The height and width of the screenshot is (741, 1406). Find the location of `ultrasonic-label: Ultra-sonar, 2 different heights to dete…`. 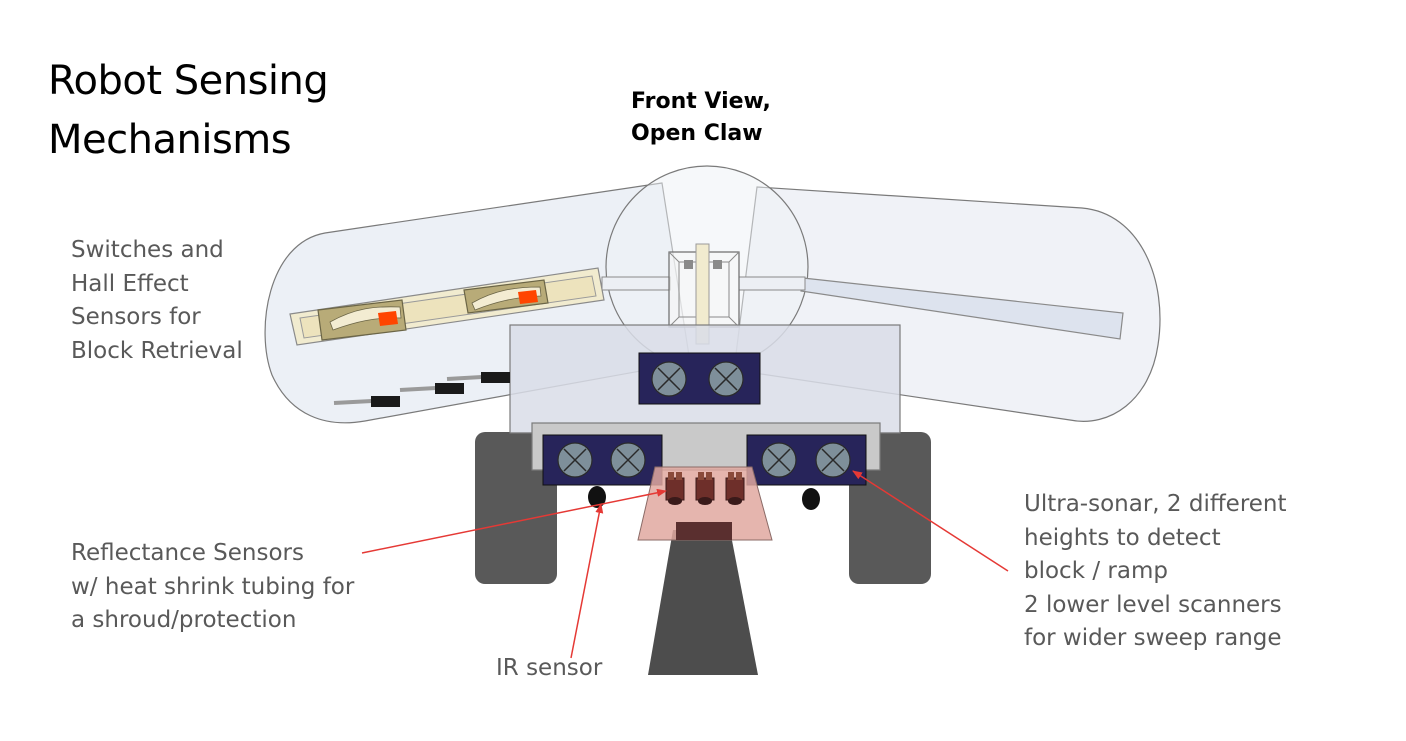

ultrasonic-label: Ultra-sonar, 2 different heights to dete… is located at coordinates (1155, 572).